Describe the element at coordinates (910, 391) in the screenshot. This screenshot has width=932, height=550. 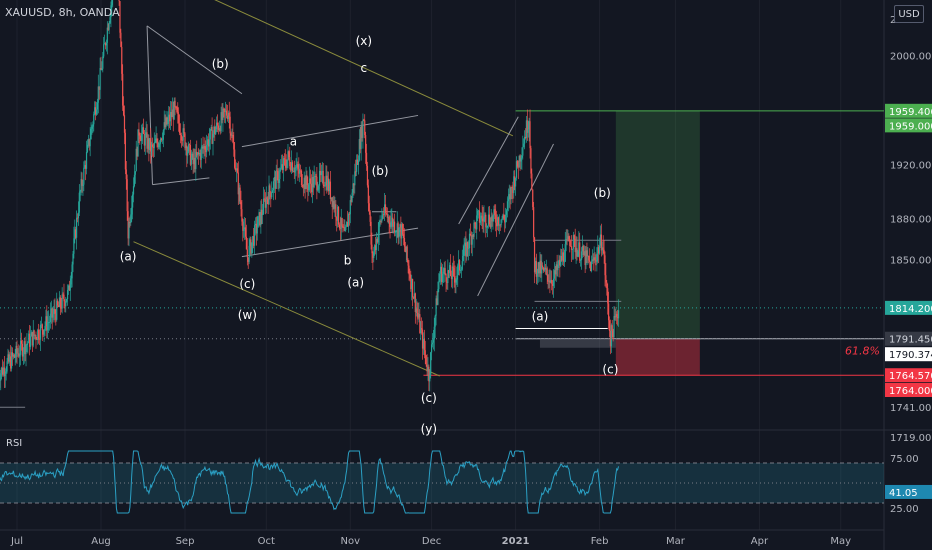
I see `stop2-badge: 1764.000` at that location.